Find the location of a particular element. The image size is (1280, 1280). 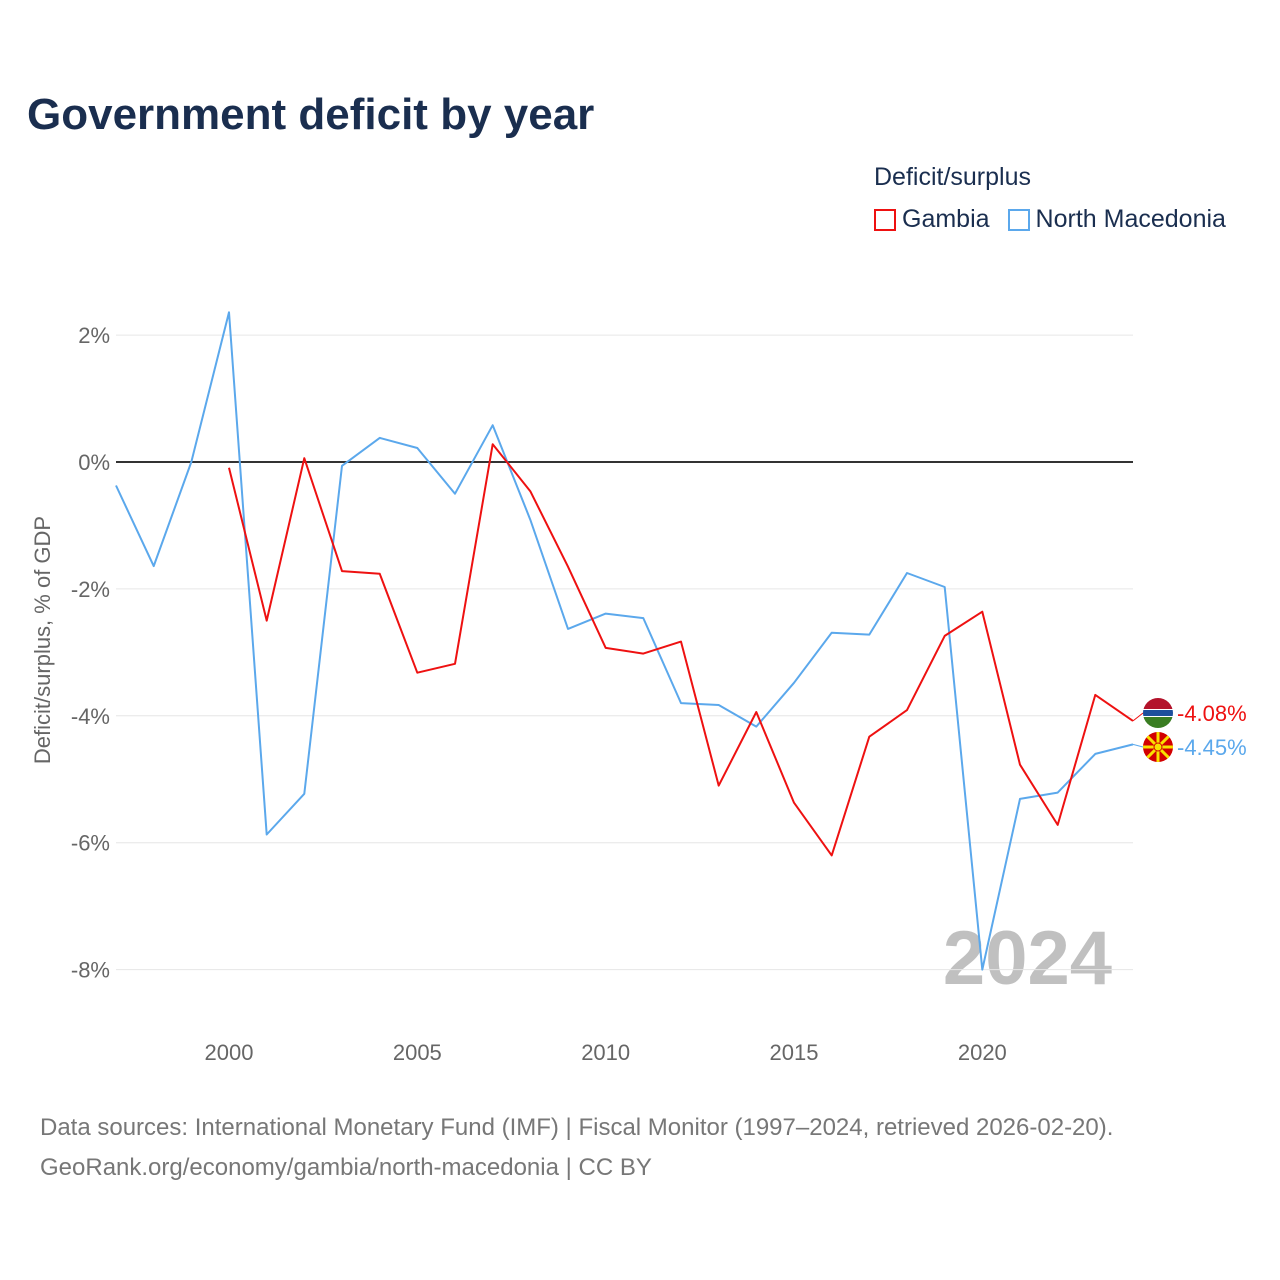

x-tick-label: 2010 is located at coordinates (605, 1052).